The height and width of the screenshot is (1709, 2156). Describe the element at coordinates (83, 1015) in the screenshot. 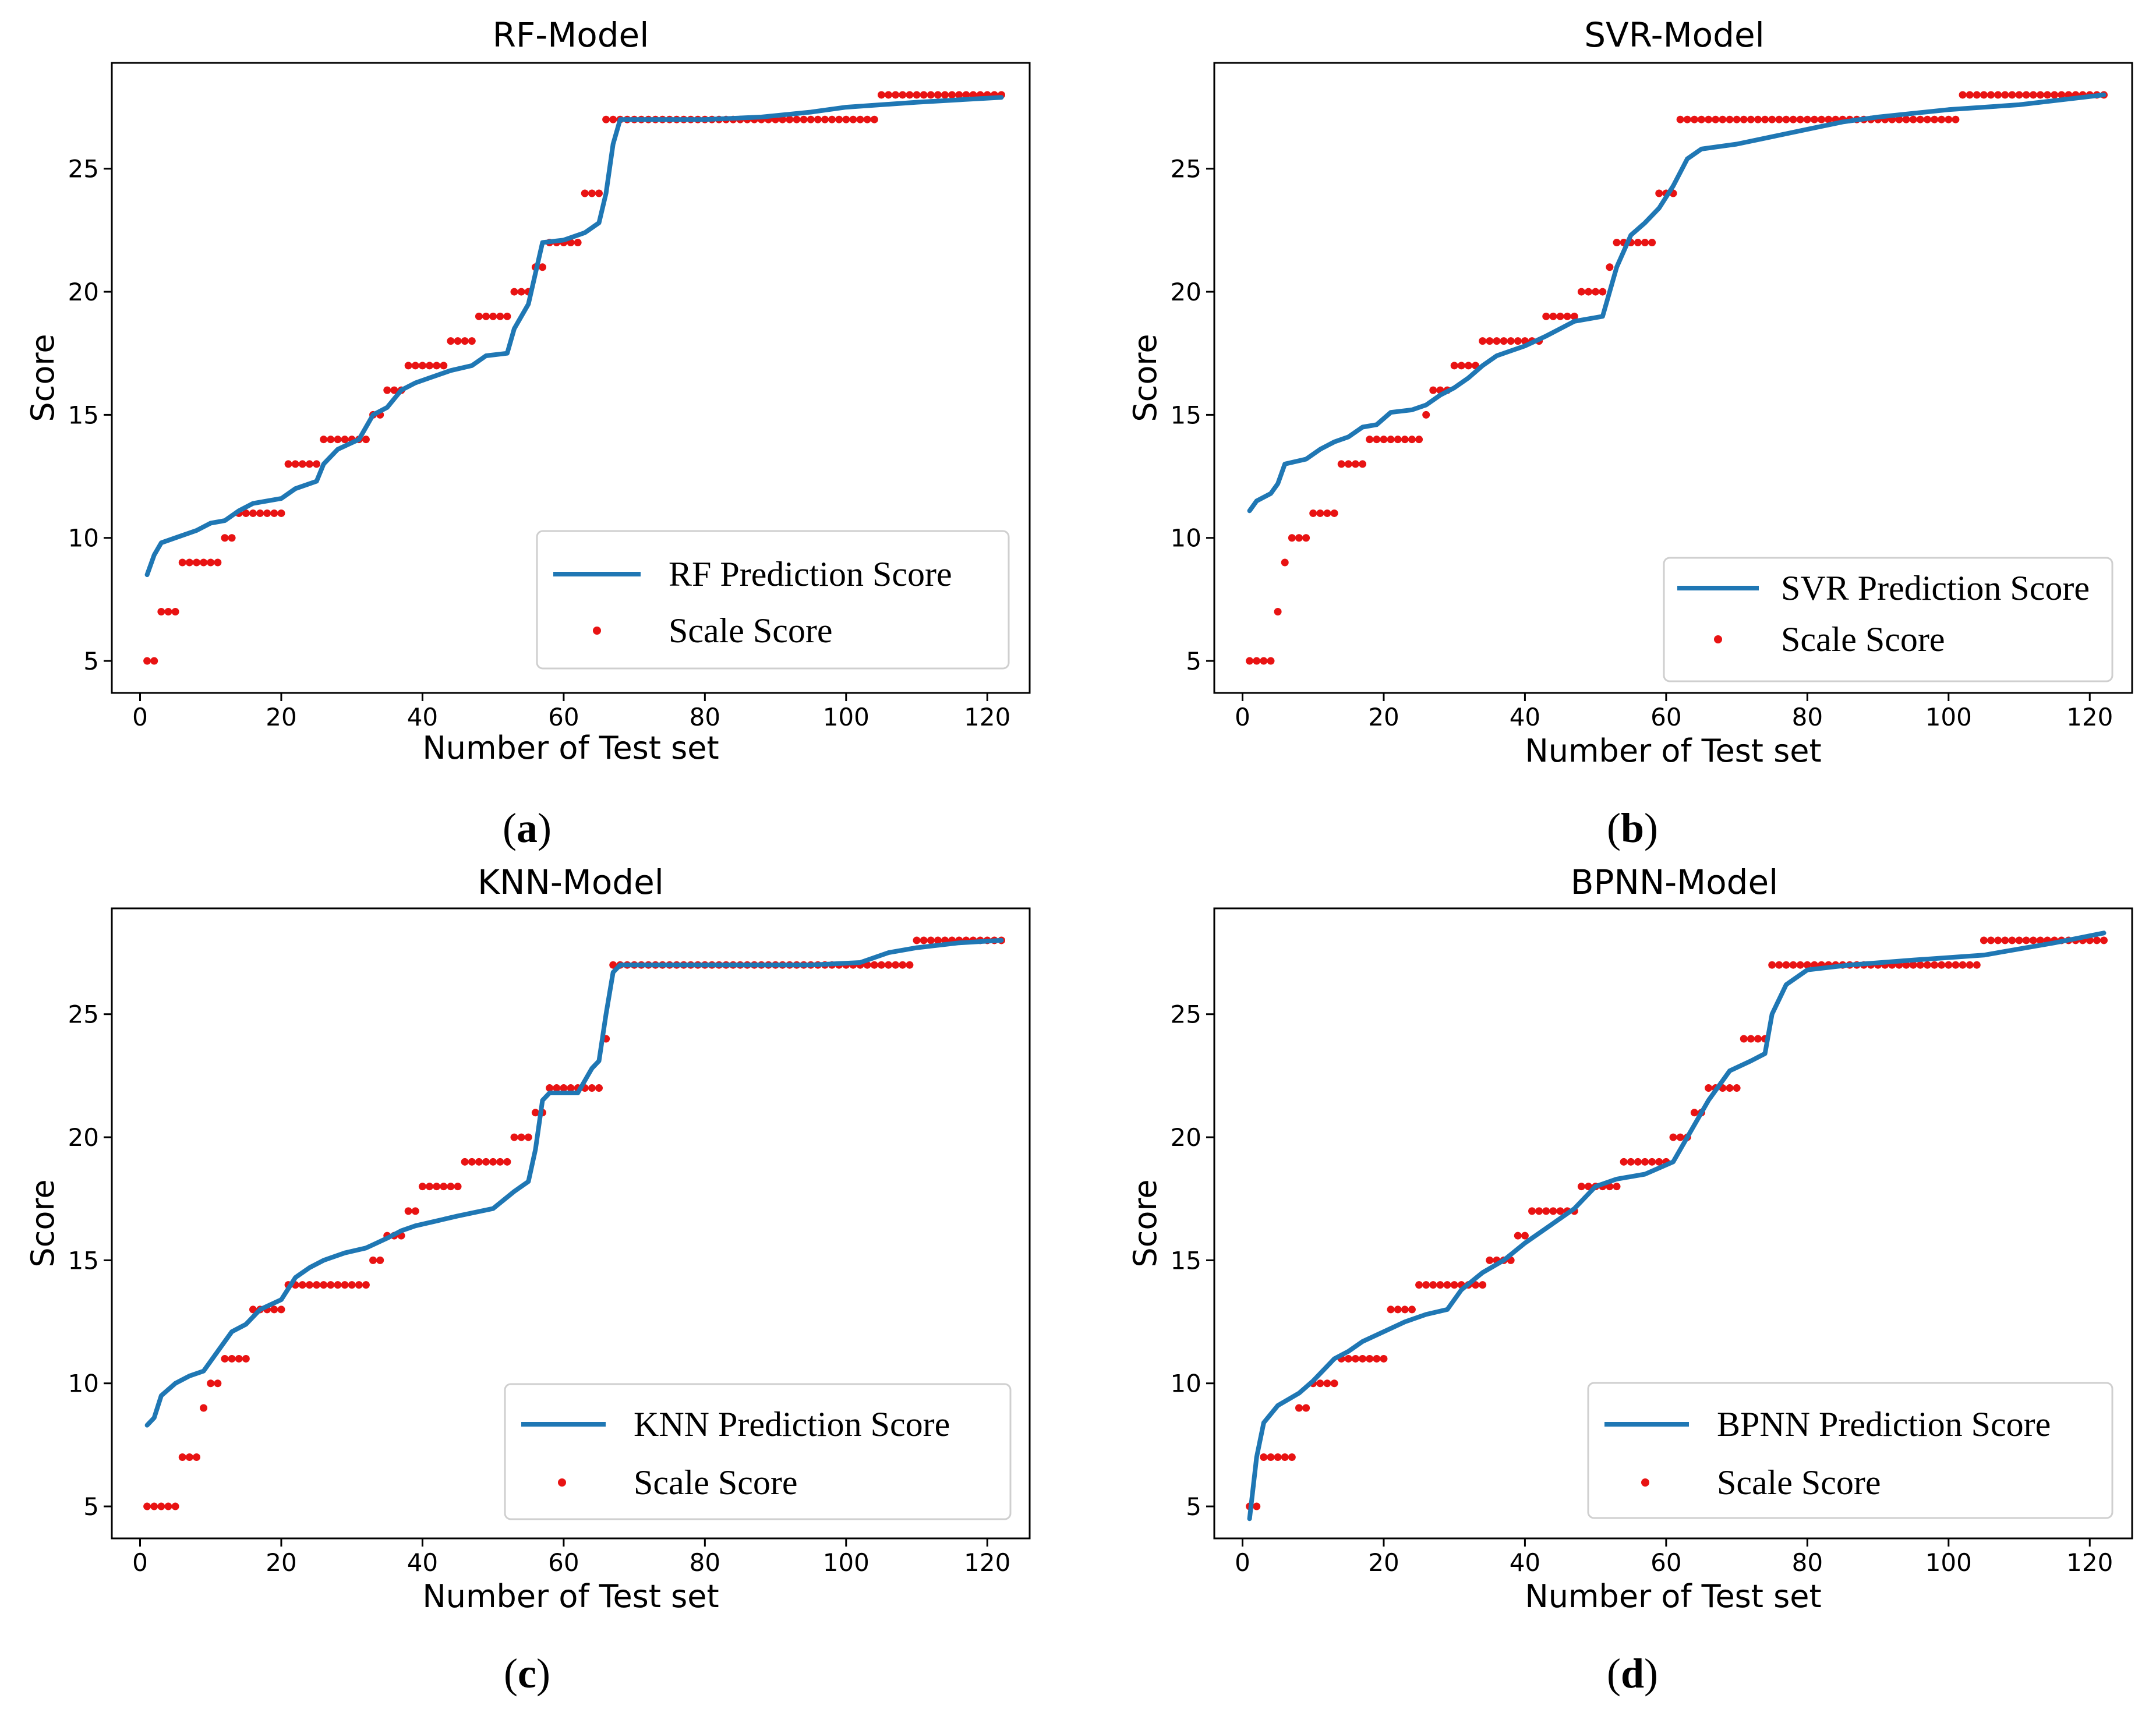

I see `y-tick-label: 25` at that location.